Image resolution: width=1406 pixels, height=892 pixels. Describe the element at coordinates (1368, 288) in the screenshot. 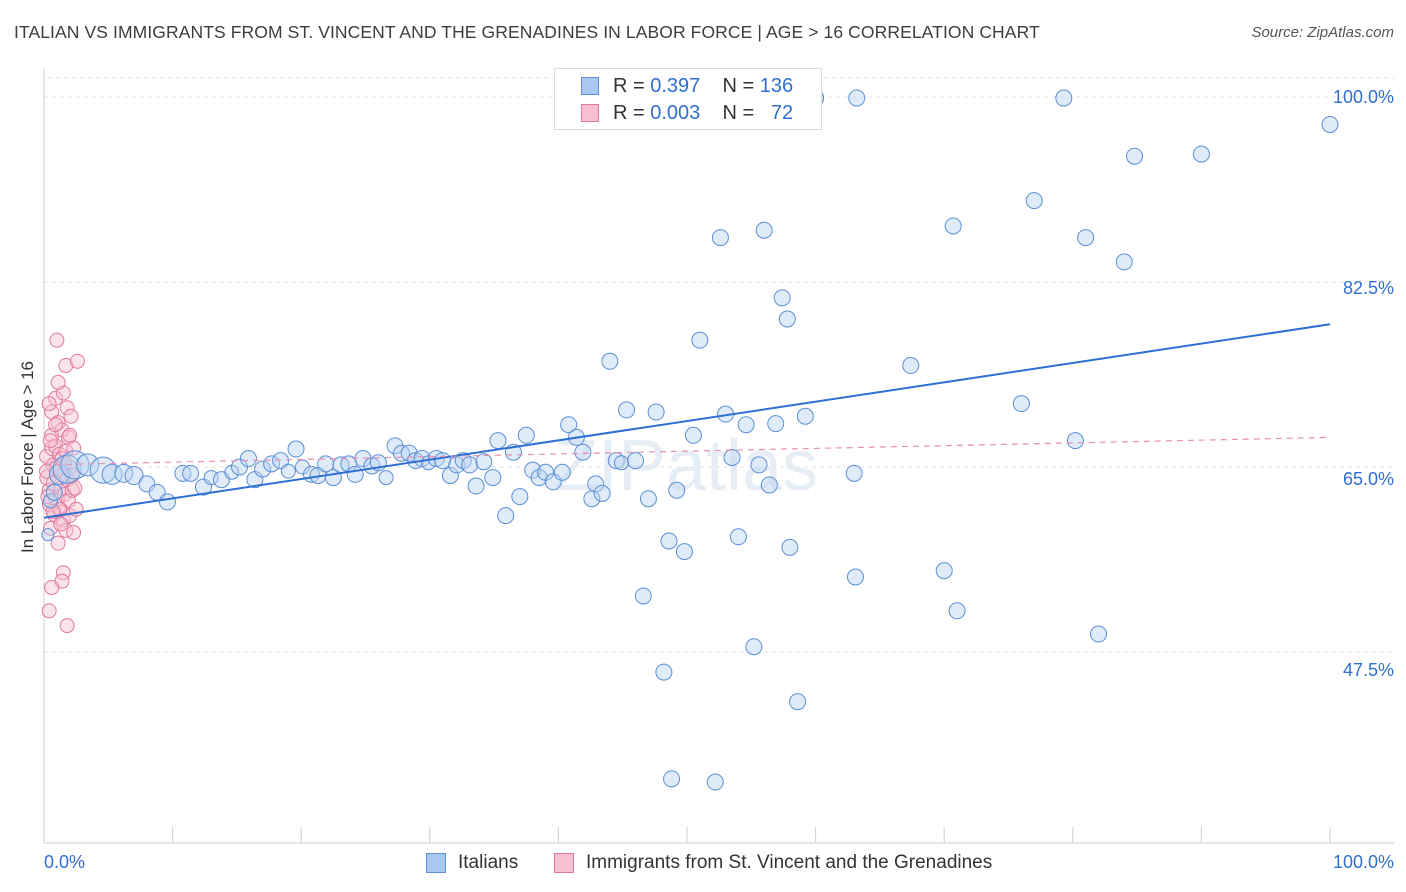

I see `y-tick-label: 82.5%` at that location.